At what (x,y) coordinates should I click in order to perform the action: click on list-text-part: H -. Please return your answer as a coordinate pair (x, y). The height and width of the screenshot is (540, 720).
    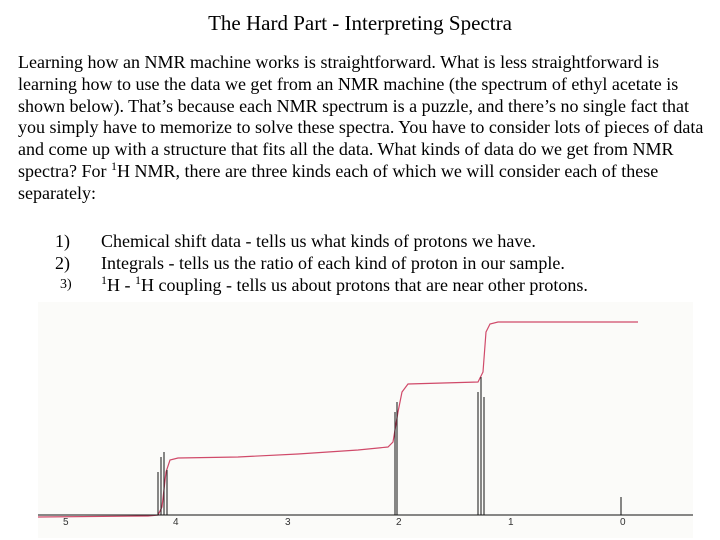
    Looking at the image, I should click on (121, 285).